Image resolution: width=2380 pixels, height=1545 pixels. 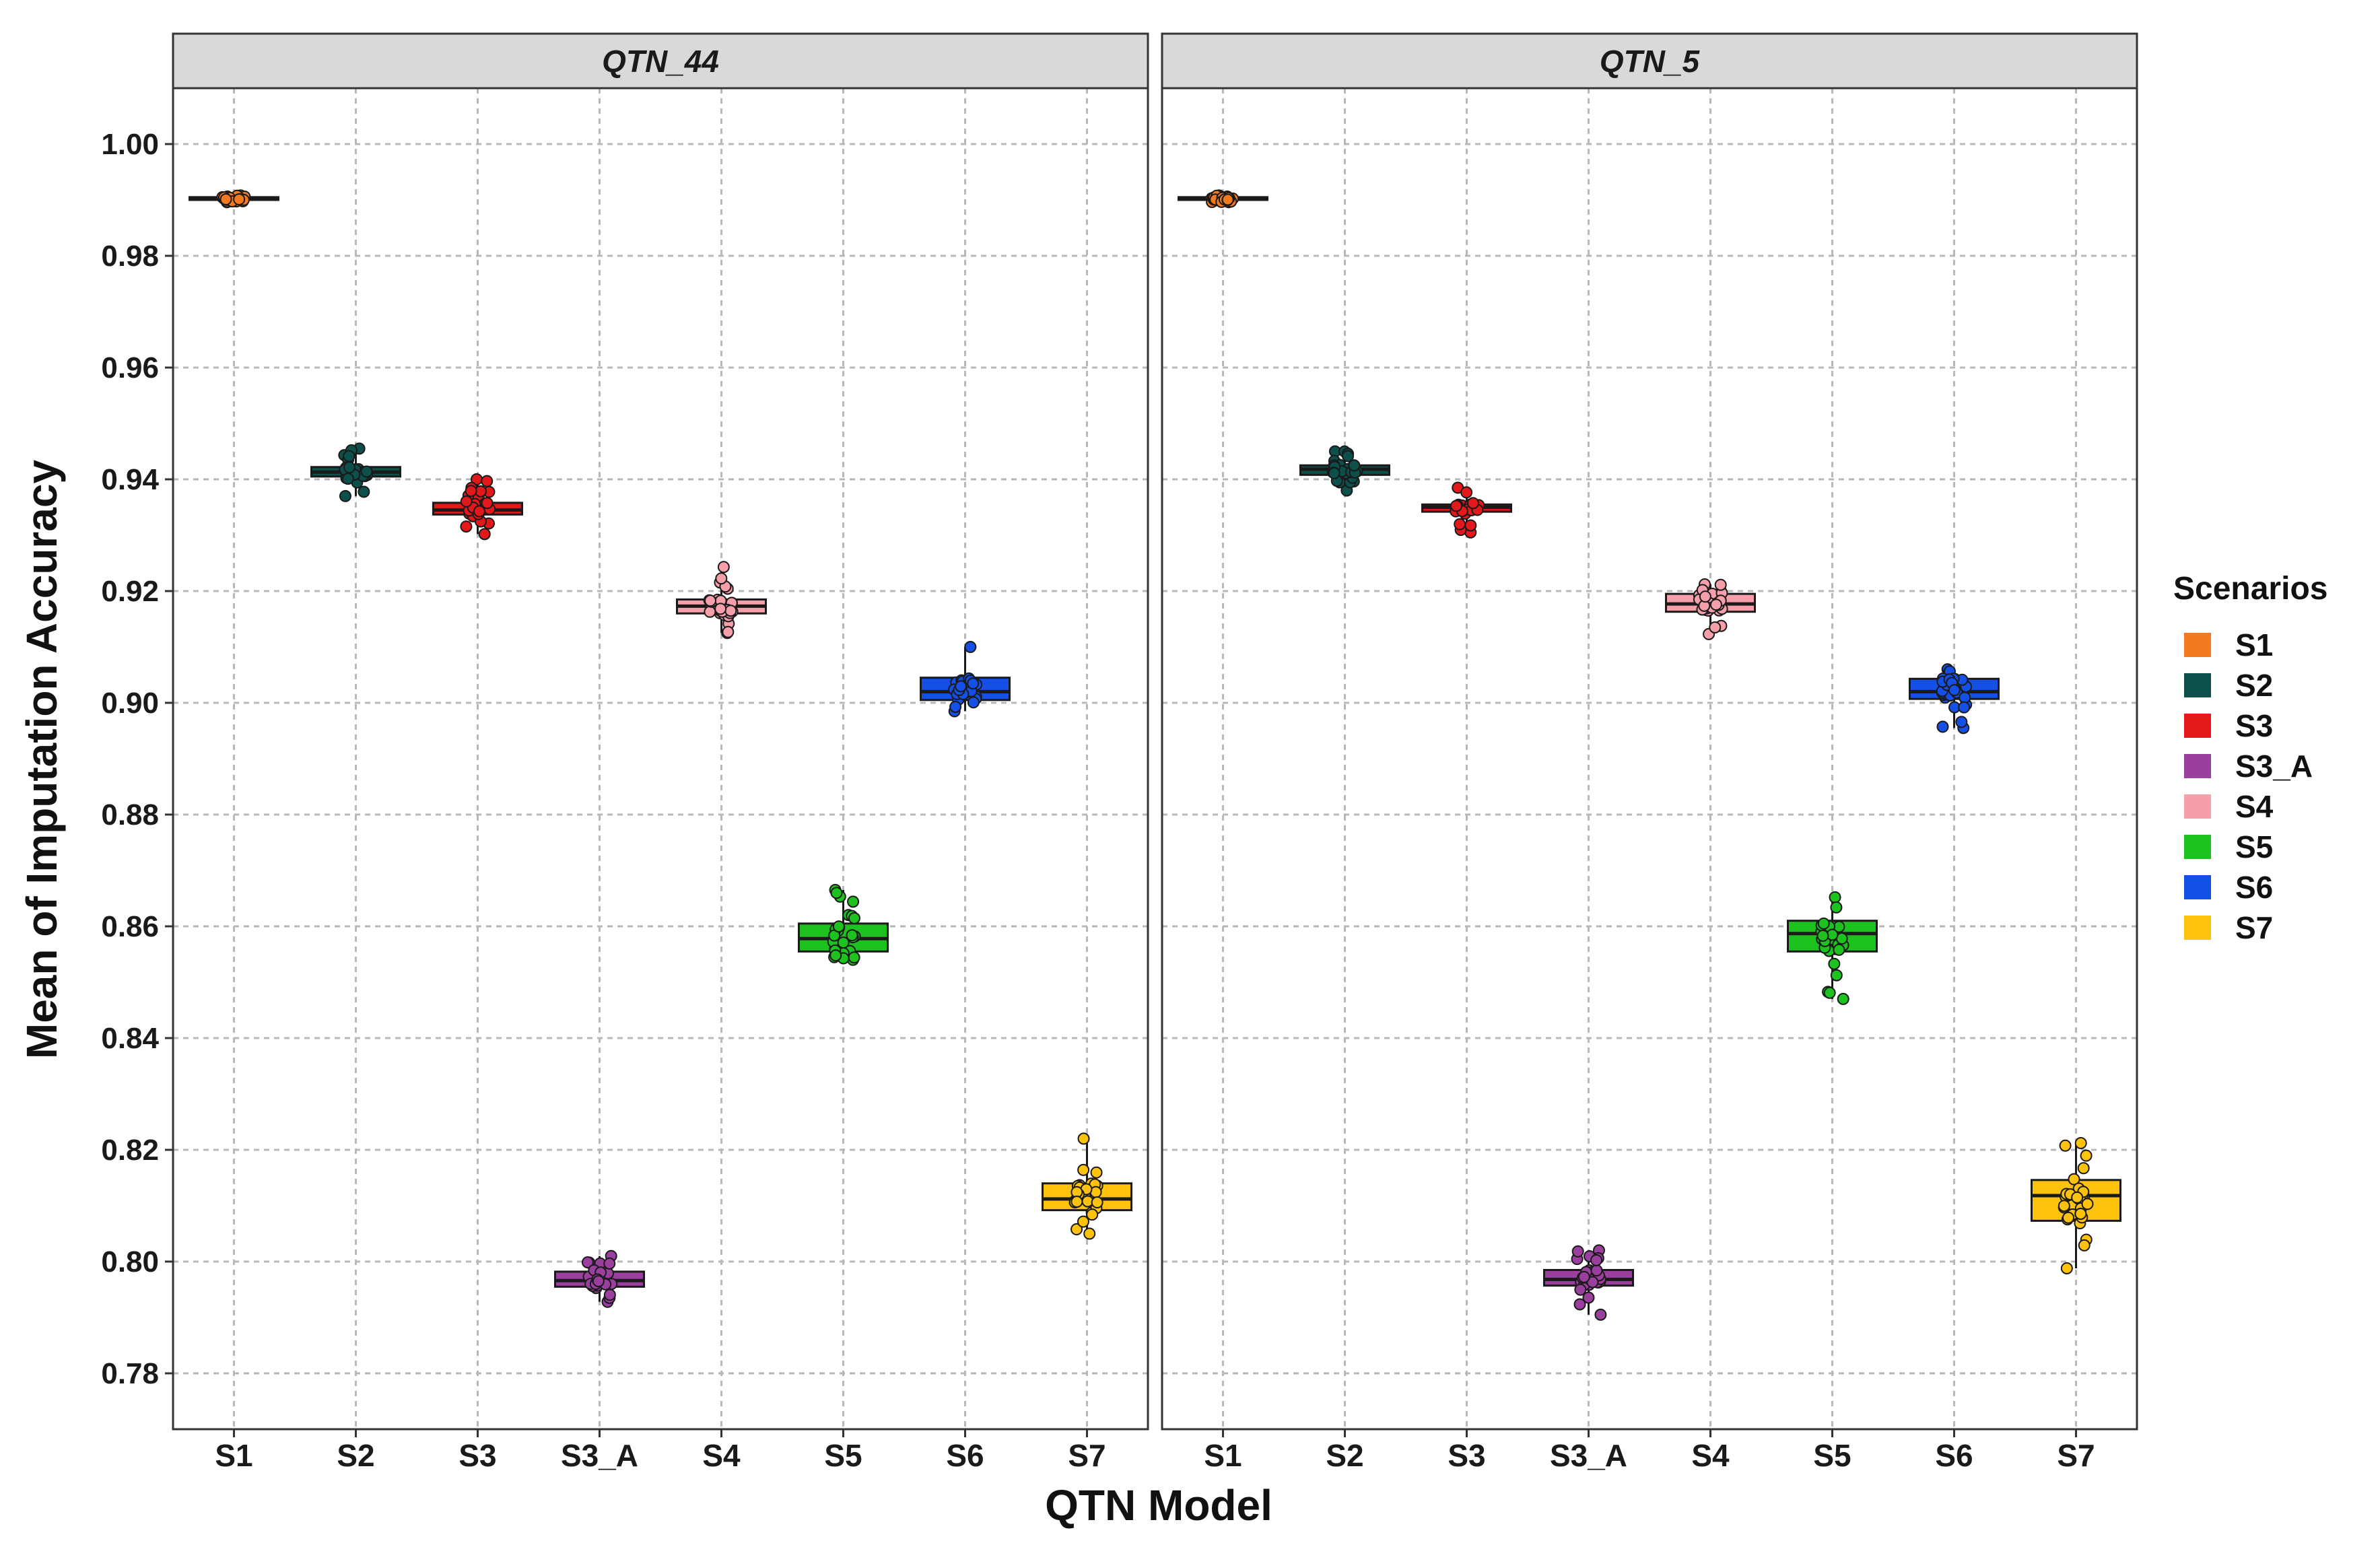 What do you see at coordinates (721, 600) in the screenshot?
I see `box-s4` at bounding box center [721, 600].